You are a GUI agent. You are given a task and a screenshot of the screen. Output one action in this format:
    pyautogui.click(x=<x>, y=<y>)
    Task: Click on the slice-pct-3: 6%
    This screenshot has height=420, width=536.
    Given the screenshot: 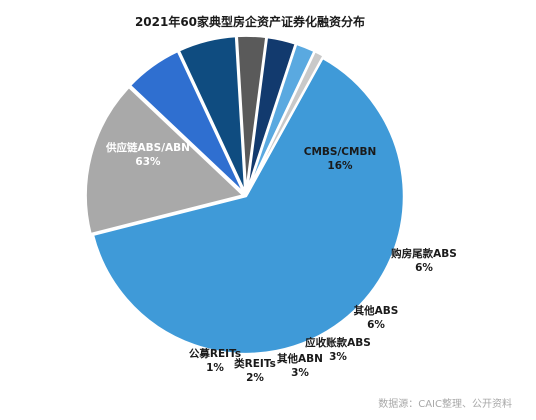 What is the action you would take?
    pyautogui.click(x=376, y=325)
    